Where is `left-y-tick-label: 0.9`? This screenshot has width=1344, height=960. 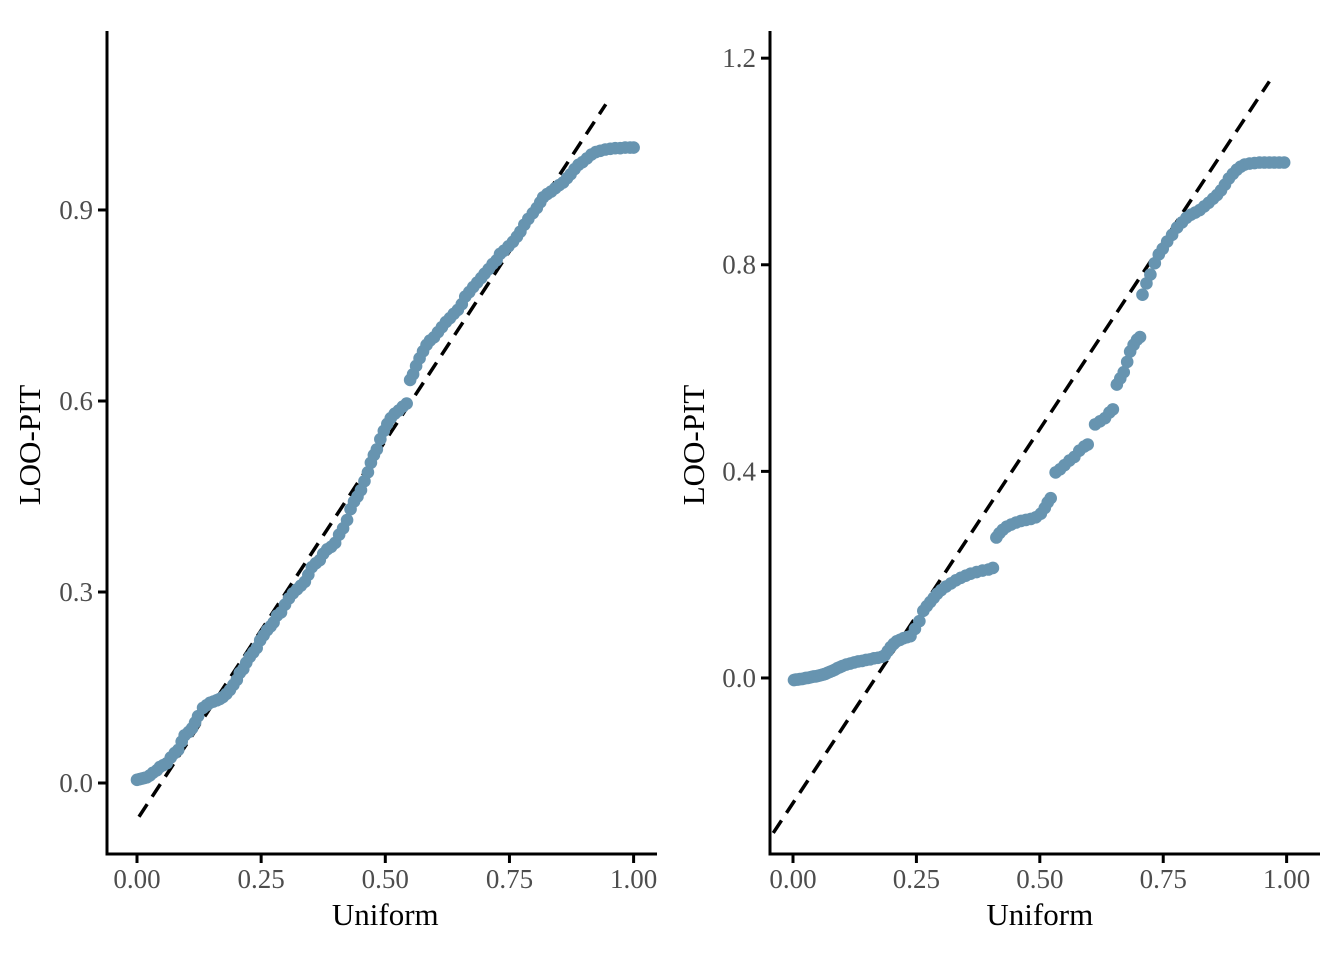 left-y-tick-label: 0.9 is located at coordinates (76, 210).